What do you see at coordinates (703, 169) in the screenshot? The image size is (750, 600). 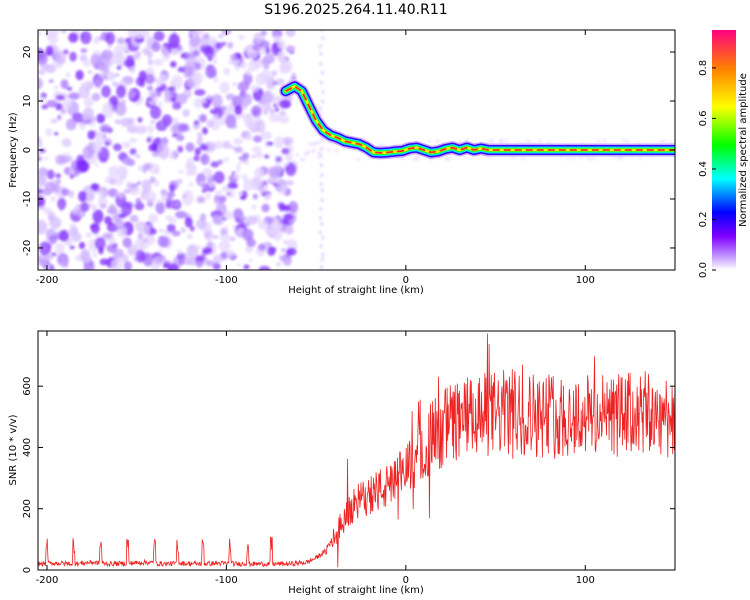 I see `colorbar-tick-label: 0.4` at bounding box center [703, 169].